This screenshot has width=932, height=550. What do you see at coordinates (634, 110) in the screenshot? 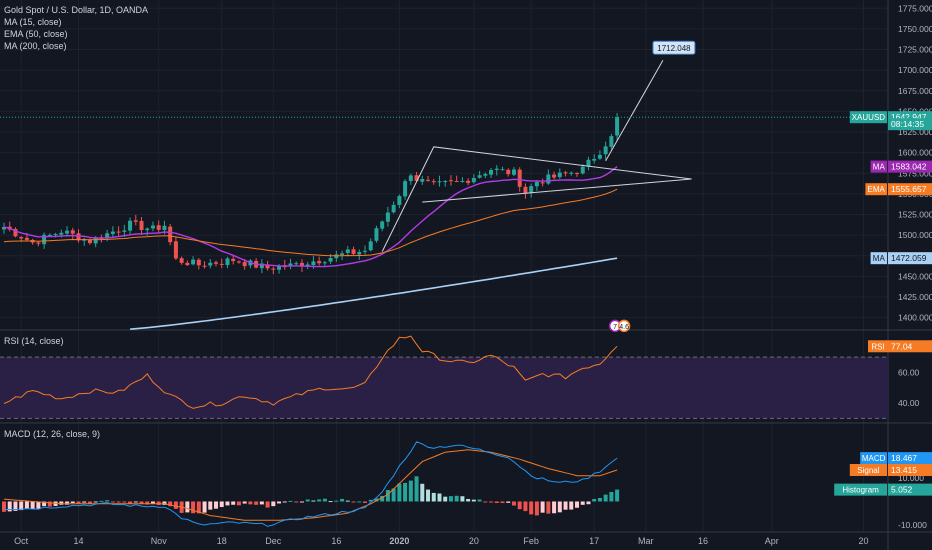
I see `projection-line` at bounding box center [634, 110].